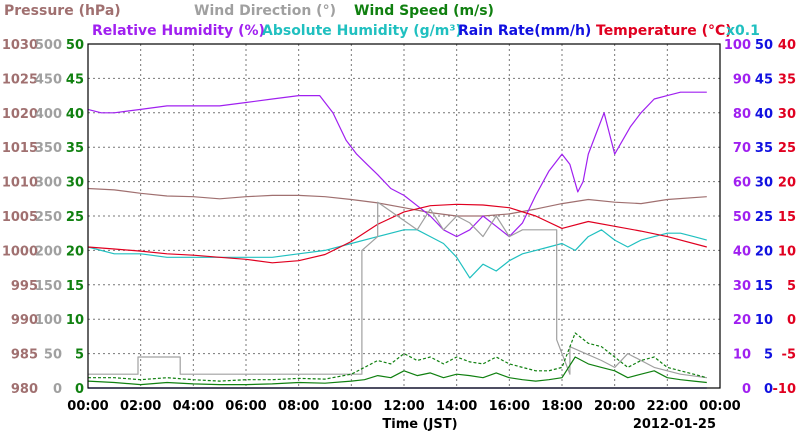 The height and width of the screenshot is (438, 800). Describe the element at coordinates (24, 286) in the screenshot. I see `tick-label-pressure: 995` at that location.